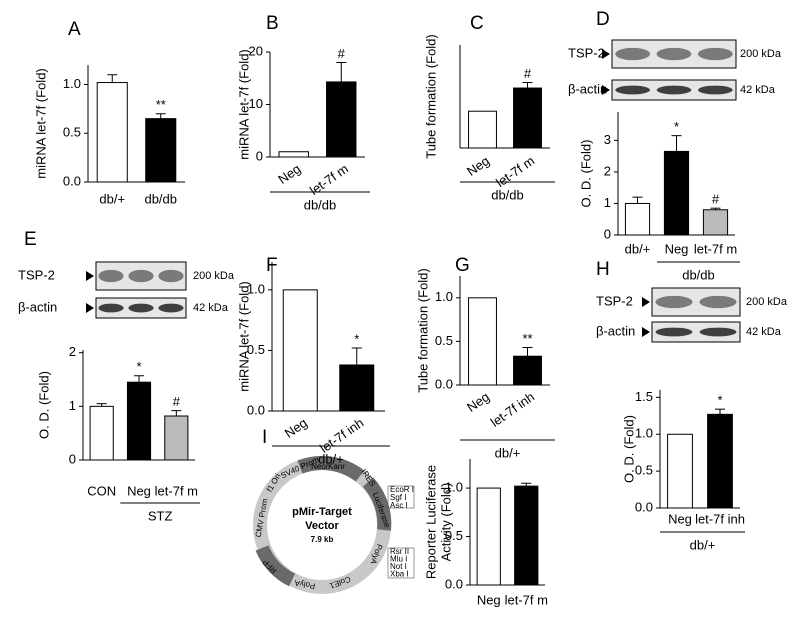 The image size is (800, 618). I want to click on x-tick-label: db/db, so click(160, 198).